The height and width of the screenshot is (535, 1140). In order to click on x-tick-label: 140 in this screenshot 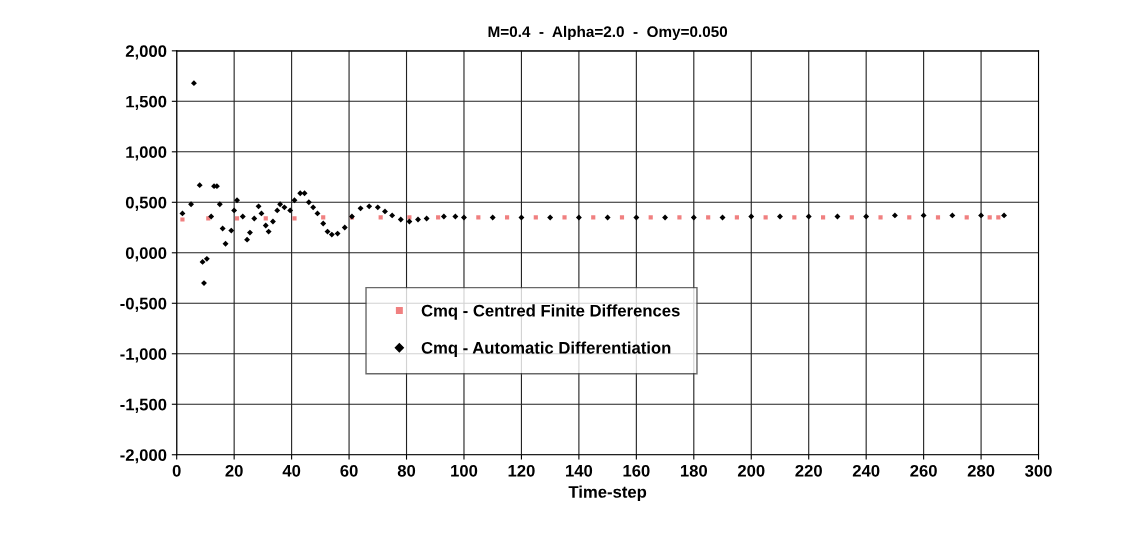, I will do `click(579, 470)`.